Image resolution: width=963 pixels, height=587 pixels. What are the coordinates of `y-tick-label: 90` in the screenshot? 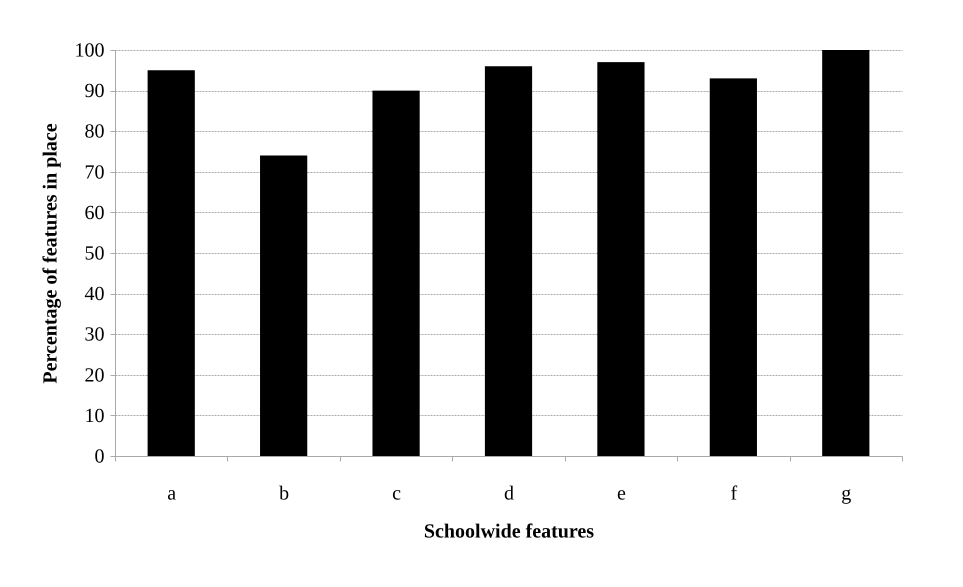 It's located at (94, 91).